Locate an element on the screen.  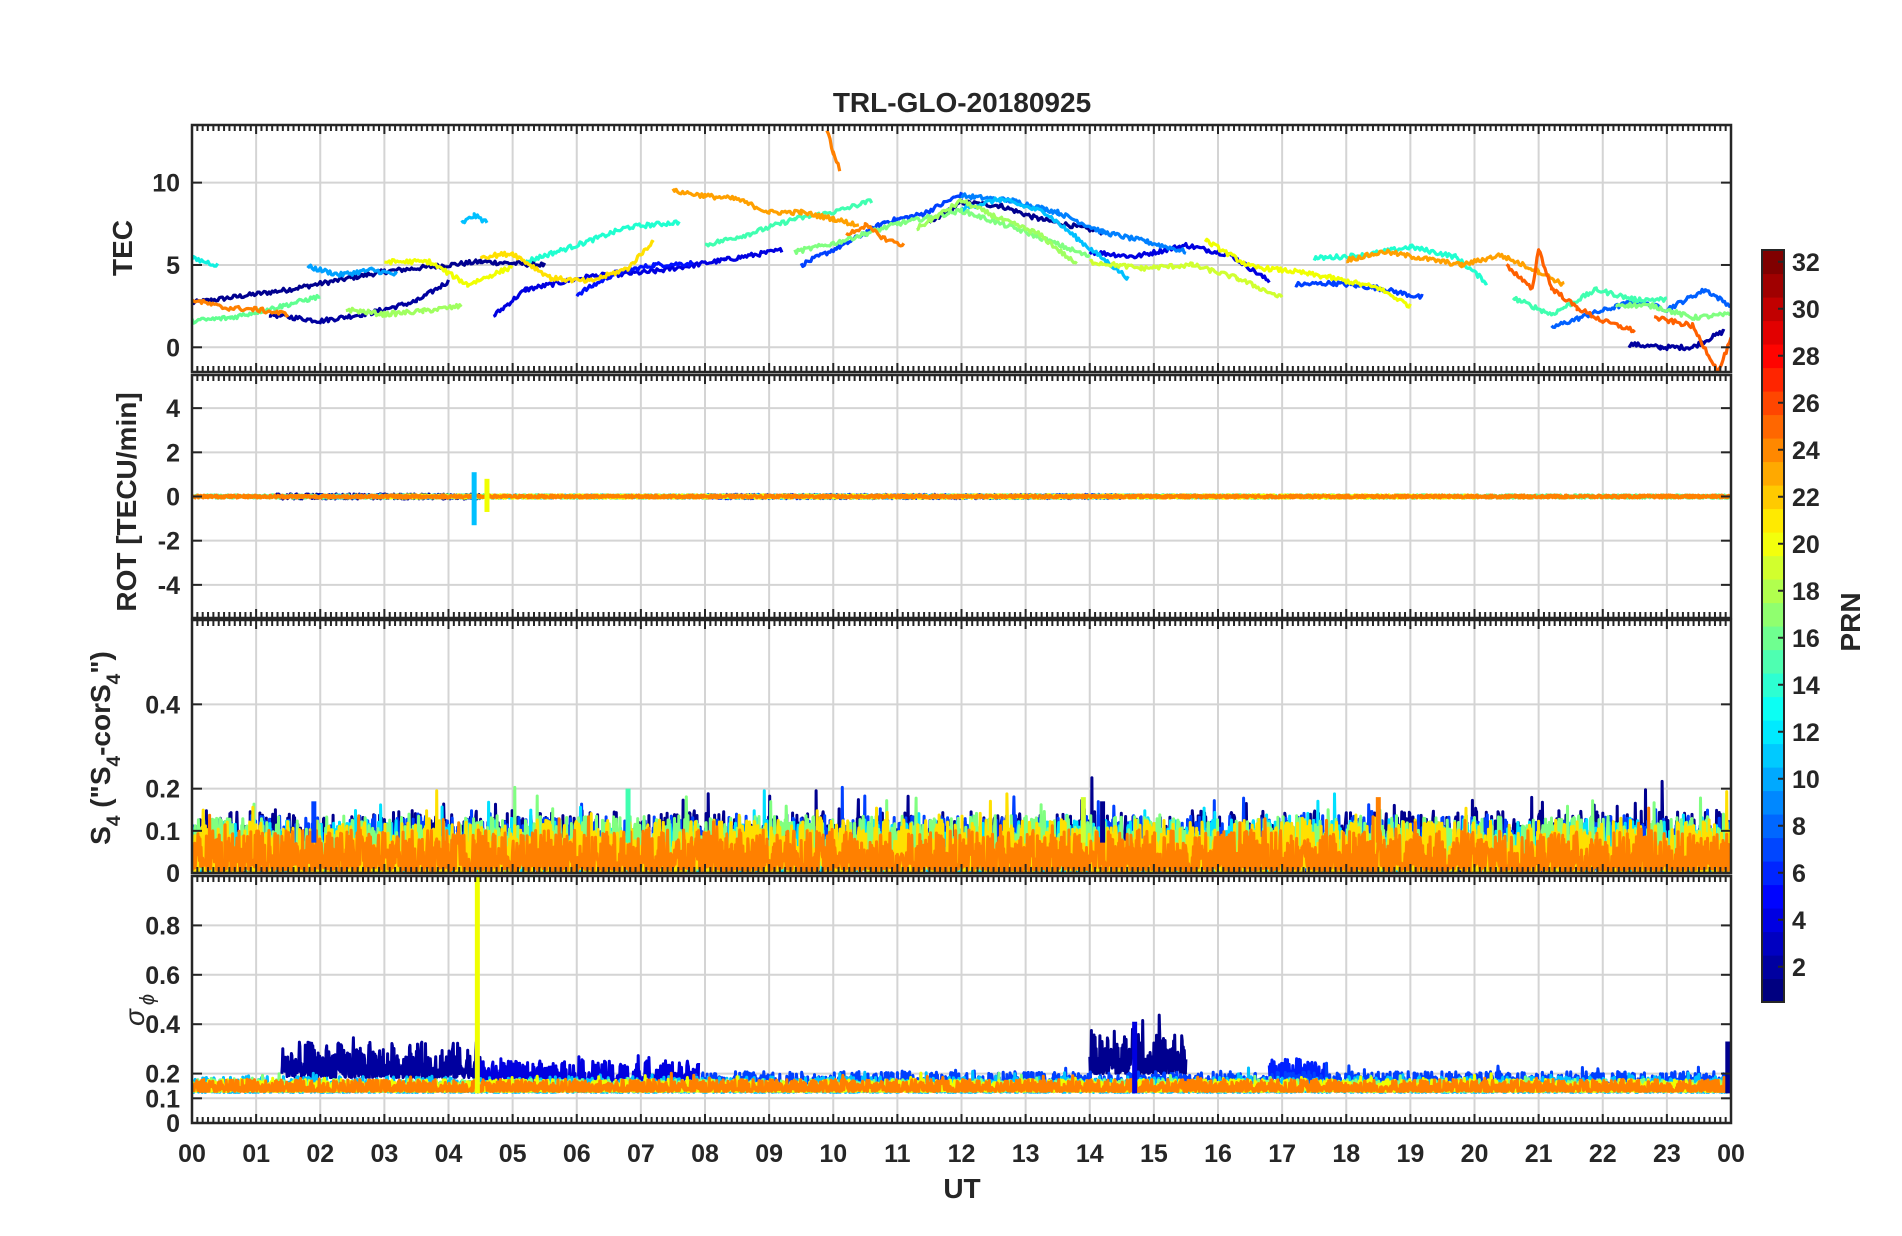
x-tick-label: 08 is located at coordinates (705, 1154).